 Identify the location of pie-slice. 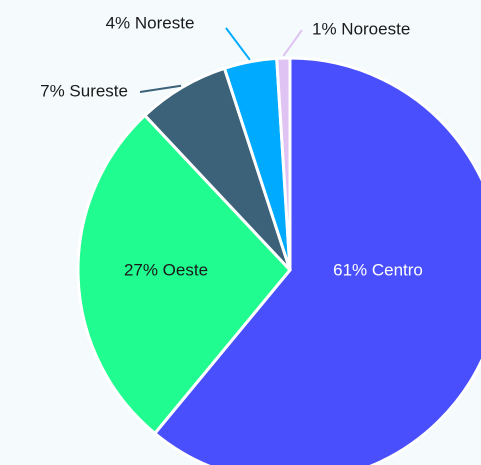
(283, 163).